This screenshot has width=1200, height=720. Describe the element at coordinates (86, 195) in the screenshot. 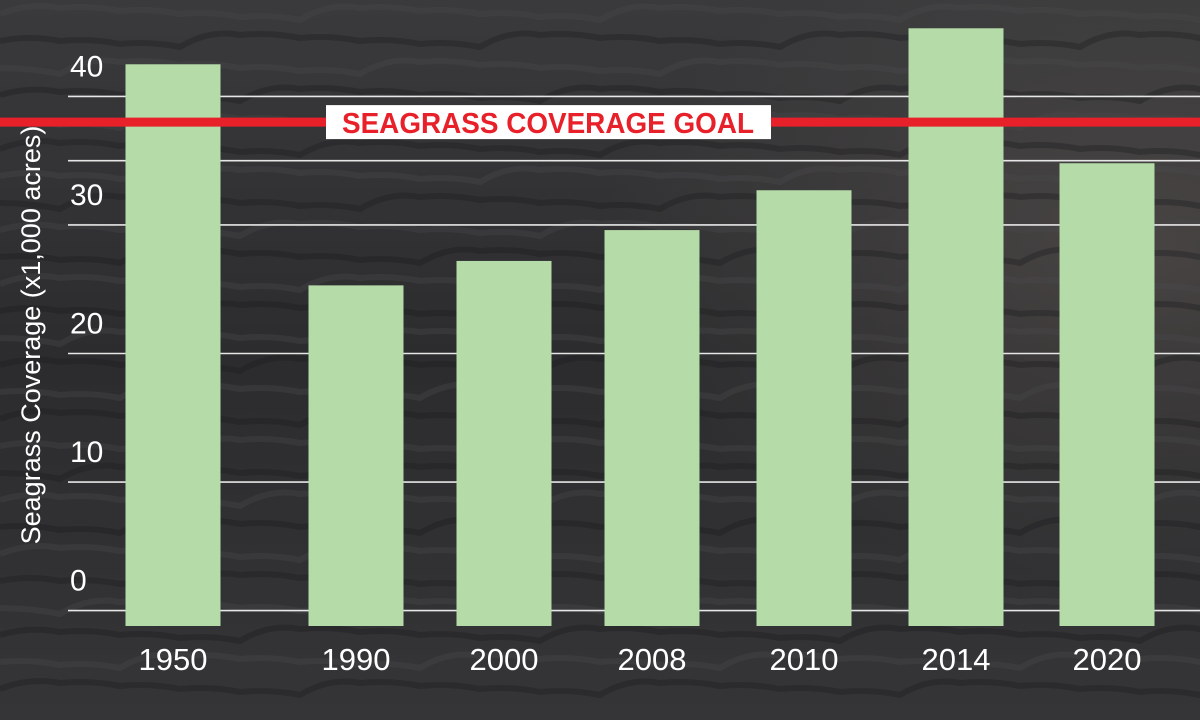

I see `y-tick-label: 30` at that location.